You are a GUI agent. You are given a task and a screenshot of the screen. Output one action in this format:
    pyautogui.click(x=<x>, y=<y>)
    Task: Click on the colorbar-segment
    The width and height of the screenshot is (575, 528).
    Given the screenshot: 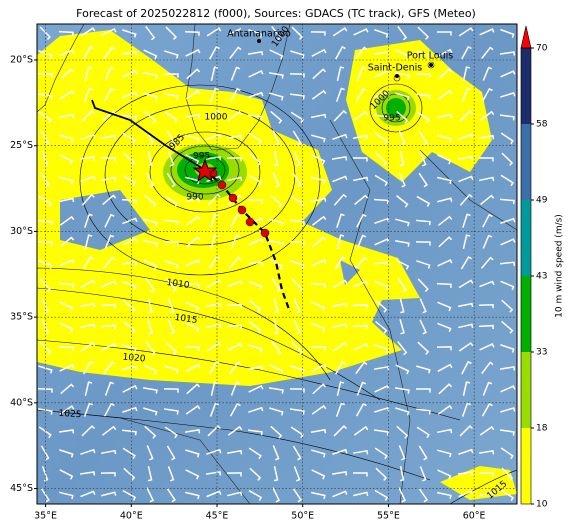 What is the action you would take?
    pyautogui.click(x=526, y=466)
    